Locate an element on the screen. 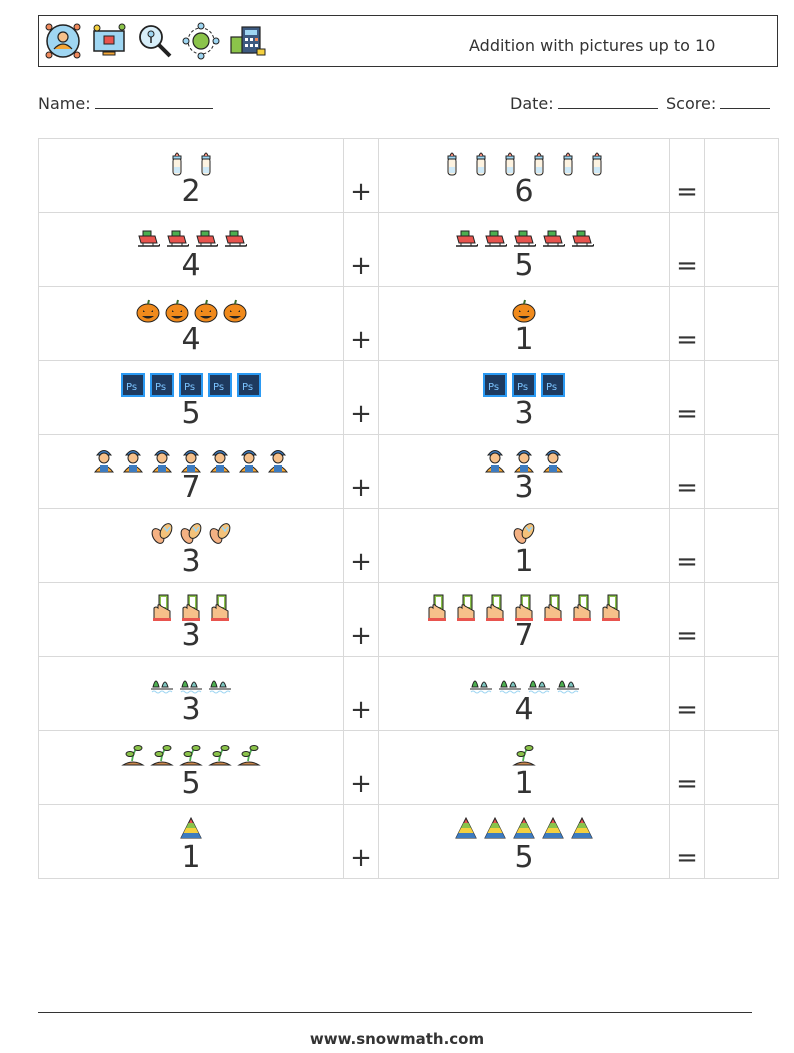 The width and height of the screenshot is (794, 1053). score-line is located at coordinates (745, 101).